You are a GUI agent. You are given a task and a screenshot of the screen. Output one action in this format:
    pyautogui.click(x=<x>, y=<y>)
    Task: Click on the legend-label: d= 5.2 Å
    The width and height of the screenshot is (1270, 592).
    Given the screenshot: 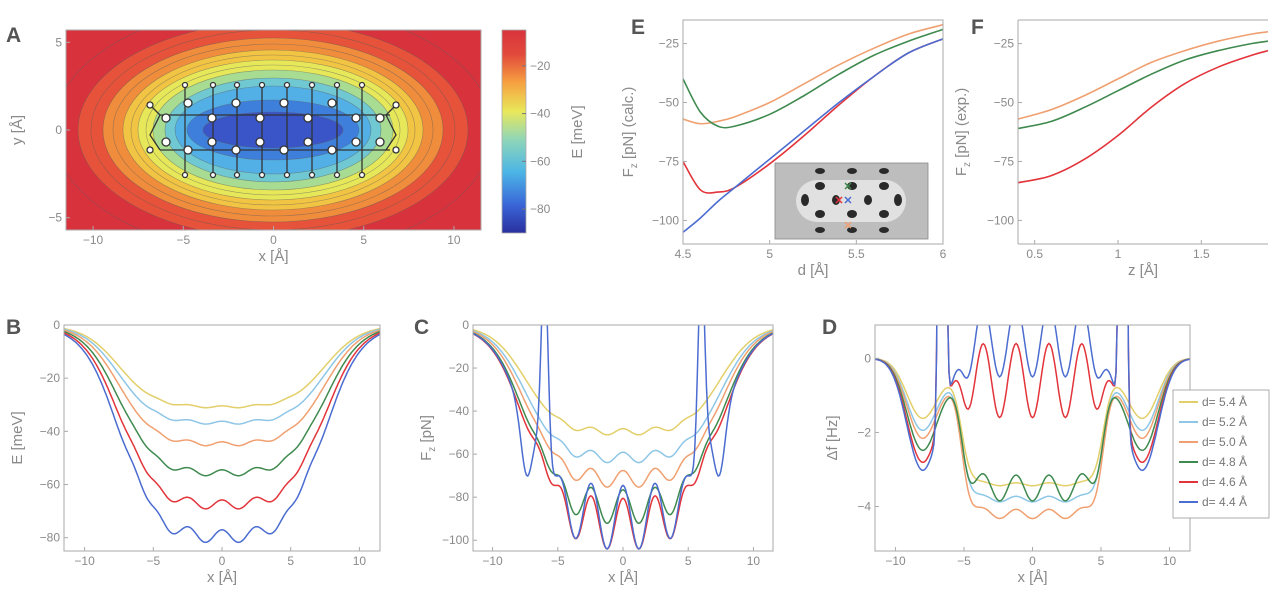 What is the action you would take?
    pyautogui.click(x=1224, y=421)
    